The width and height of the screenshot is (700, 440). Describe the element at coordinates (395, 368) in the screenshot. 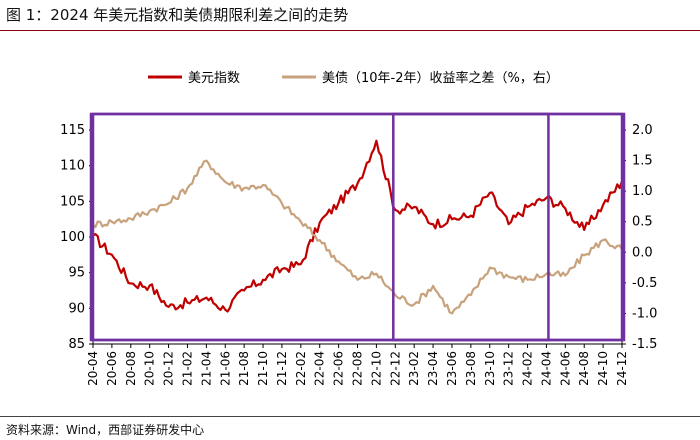

I see `x-tick-label: 22-12` at that location.